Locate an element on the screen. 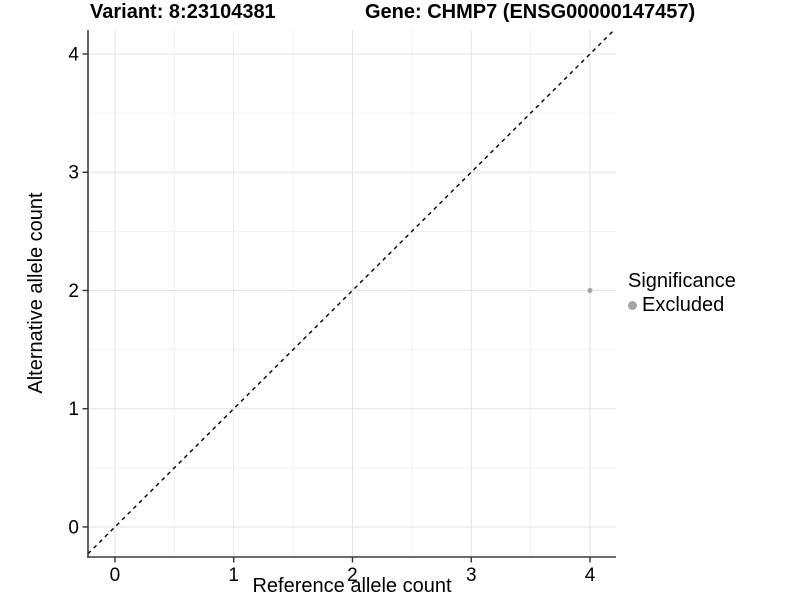 The width and height of the screenshot is (800, 600). y-tick-label: 1 is located at coordinates (73, 409).